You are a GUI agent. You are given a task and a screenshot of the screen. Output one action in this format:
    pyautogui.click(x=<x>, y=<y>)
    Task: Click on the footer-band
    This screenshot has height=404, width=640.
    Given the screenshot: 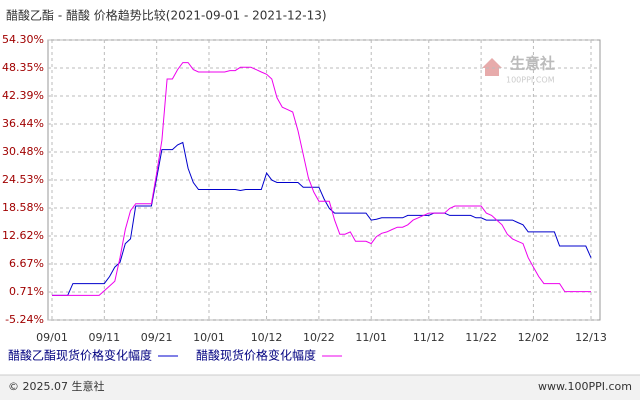 What is the action you would take?
    pyautogui.click(x=320, y=387)
    